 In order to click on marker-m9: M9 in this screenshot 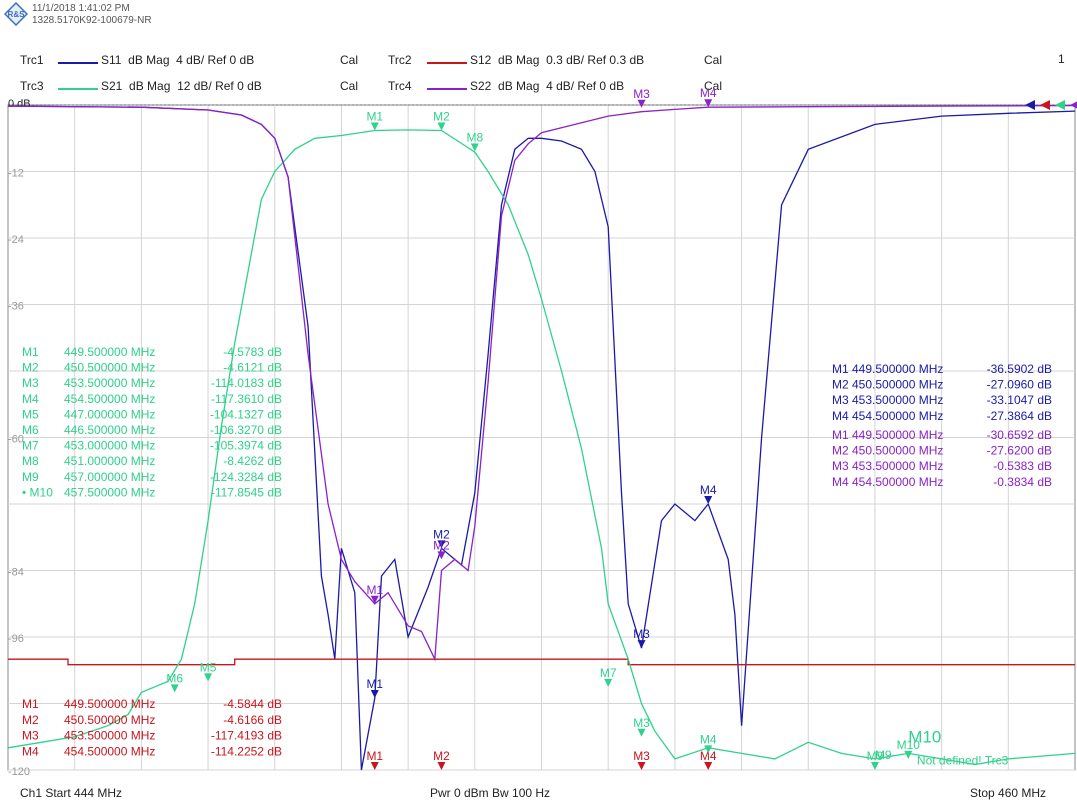, I will do `click(875, 759)`.